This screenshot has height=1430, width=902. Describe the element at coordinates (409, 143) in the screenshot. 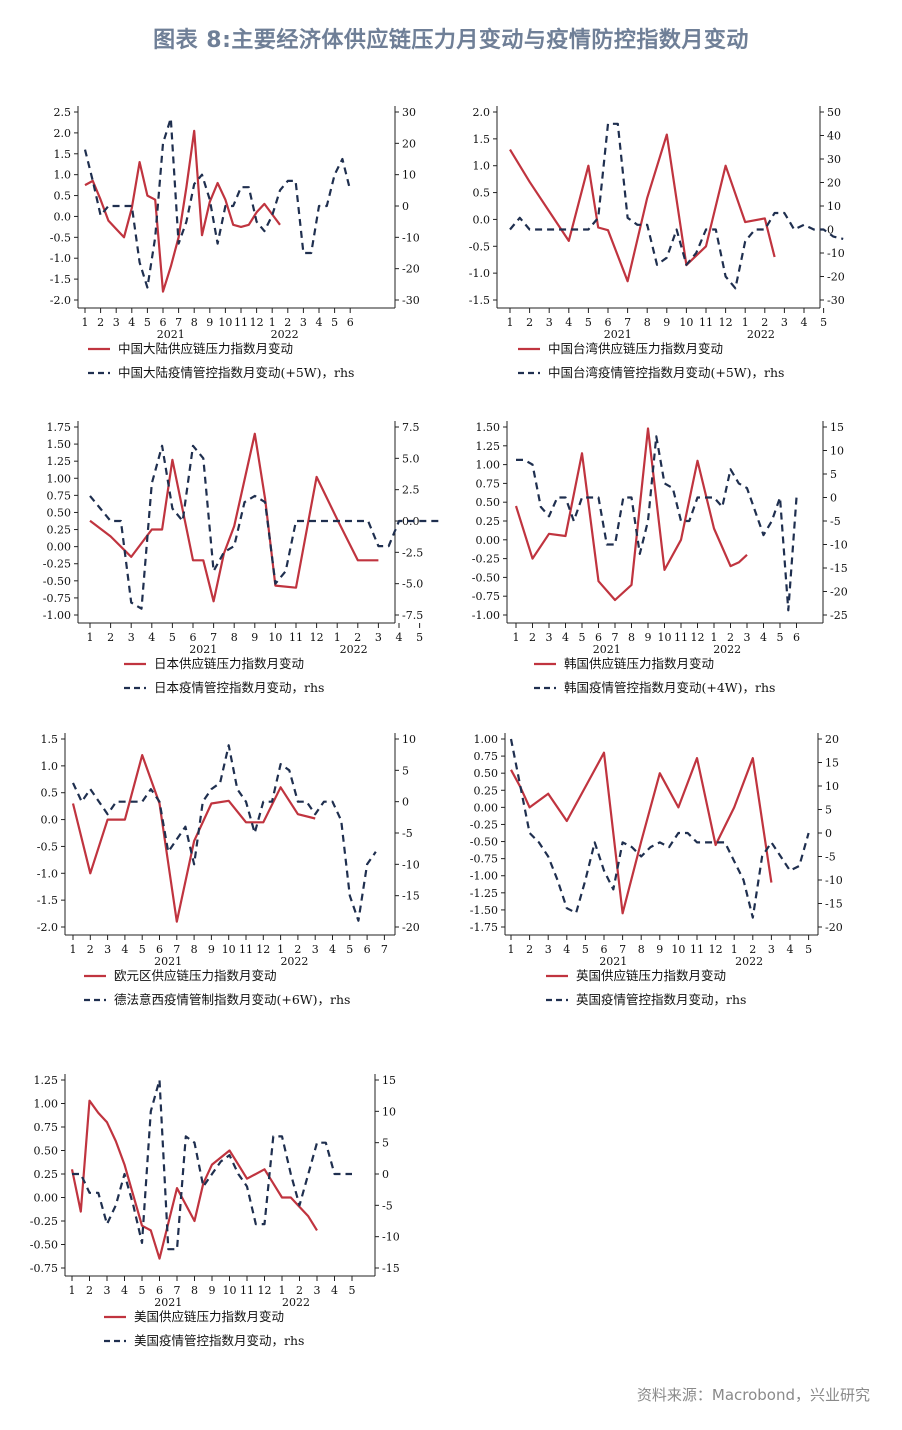

I see `right-tick-label: 20` at that location.